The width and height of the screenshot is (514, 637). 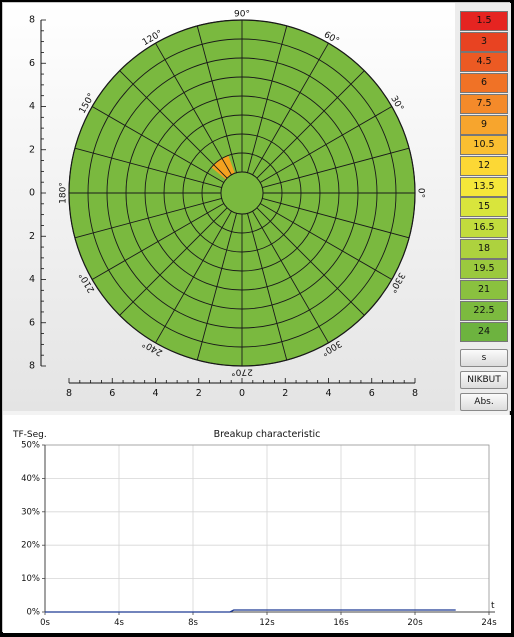 What do you see at coordinates (484, 290) in the screenshot?
I see `scale-cell: 21` at bounding box center [484, 290].